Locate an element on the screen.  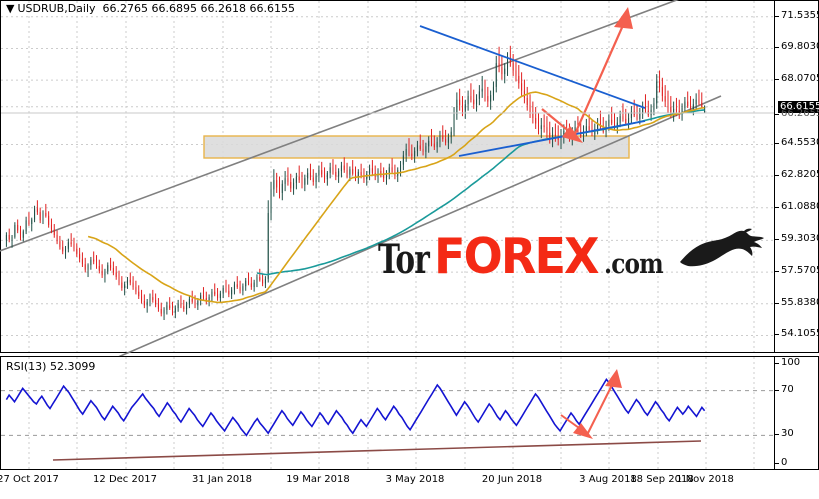
collapse-caret-icon: ▼ is located at coordinates (10, 8).